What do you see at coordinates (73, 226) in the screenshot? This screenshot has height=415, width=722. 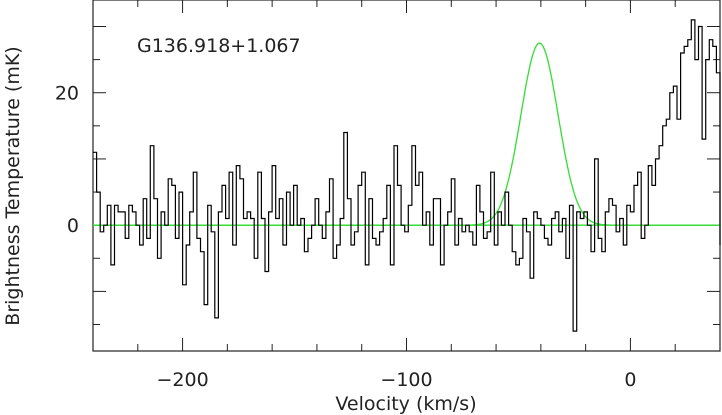 I see `y-tick-label: 0` at bounding box center [73, 226].